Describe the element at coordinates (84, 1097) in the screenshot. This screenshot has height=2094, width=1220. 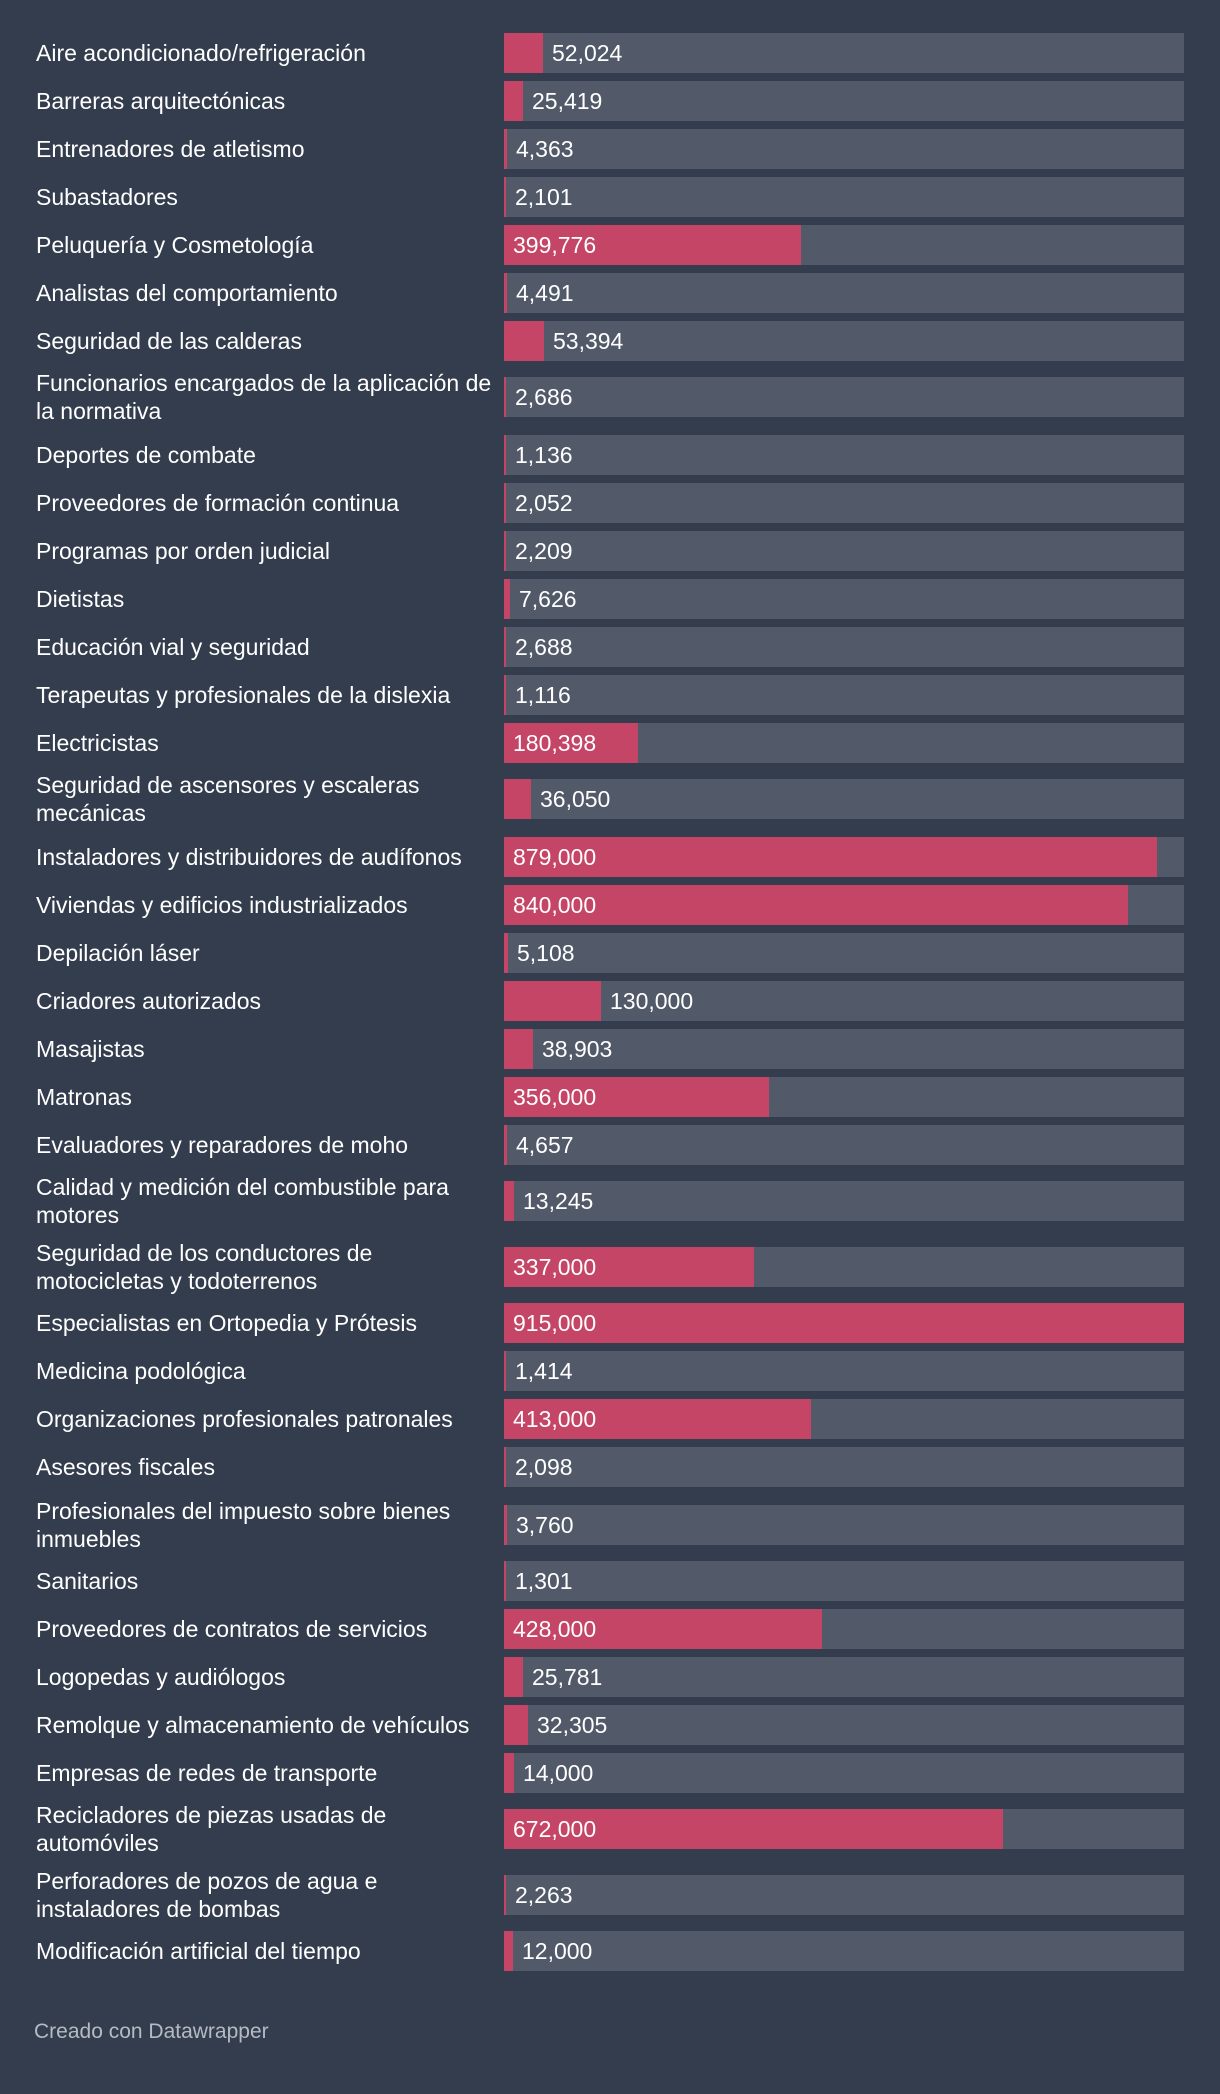
I see `category-label: Matronas` at that location.